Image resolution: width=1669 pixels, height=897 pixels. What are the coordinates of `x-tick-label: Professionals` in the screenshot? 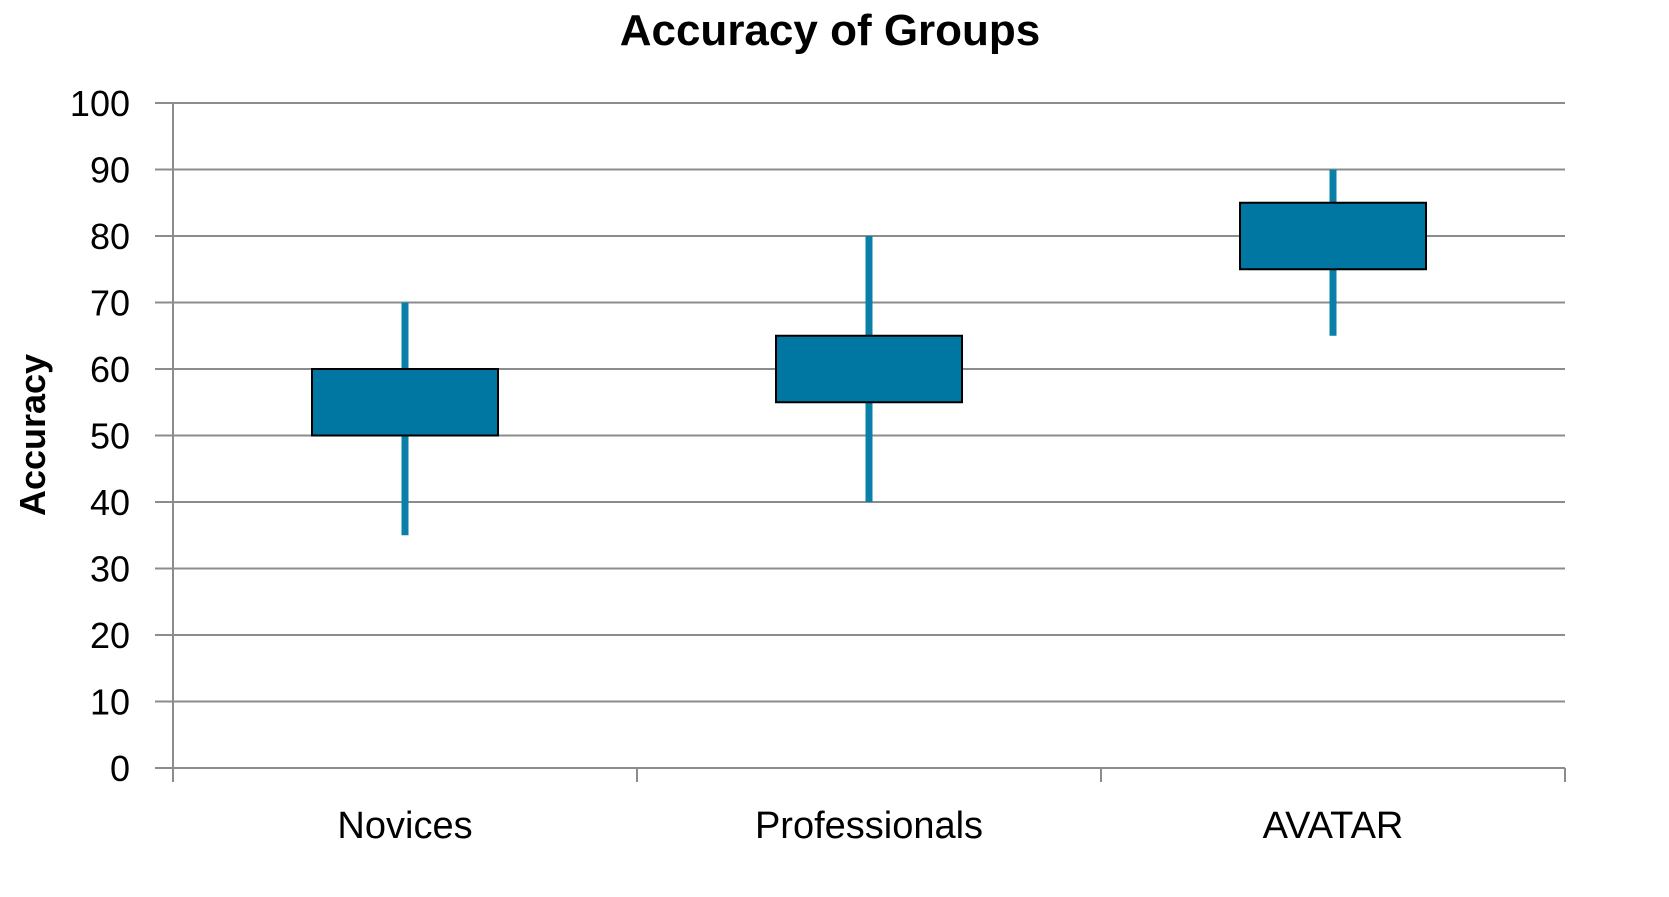 It's located at (869, 826).